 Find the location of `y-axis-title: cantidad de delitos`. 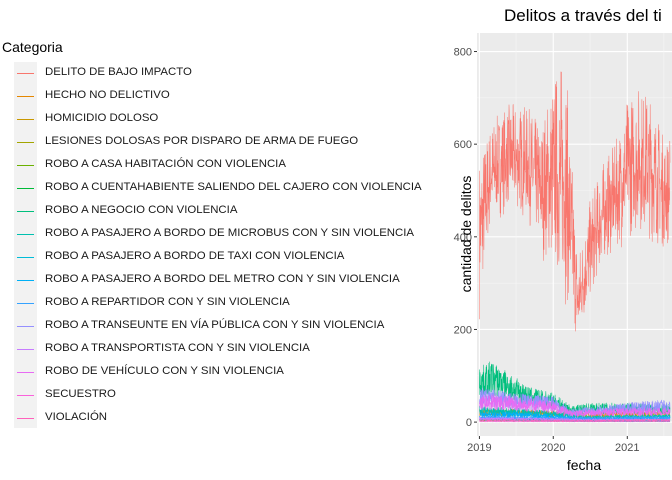

y-axis-title: cantidad de delitos is located at coordinates (466, 234).